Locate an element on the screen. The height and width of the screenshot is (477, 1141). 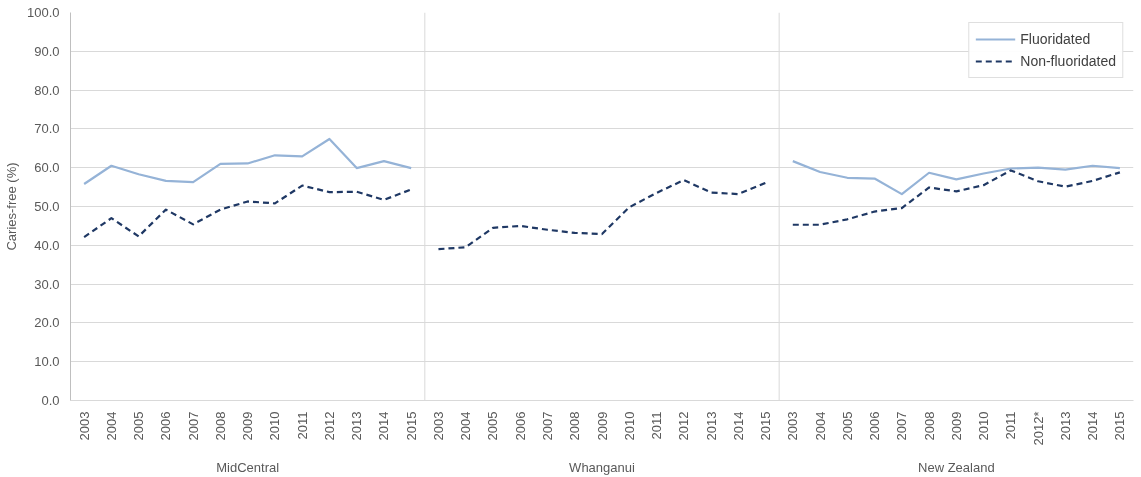
y-tick-label: 40.0 is located at coordinates (47, 245).